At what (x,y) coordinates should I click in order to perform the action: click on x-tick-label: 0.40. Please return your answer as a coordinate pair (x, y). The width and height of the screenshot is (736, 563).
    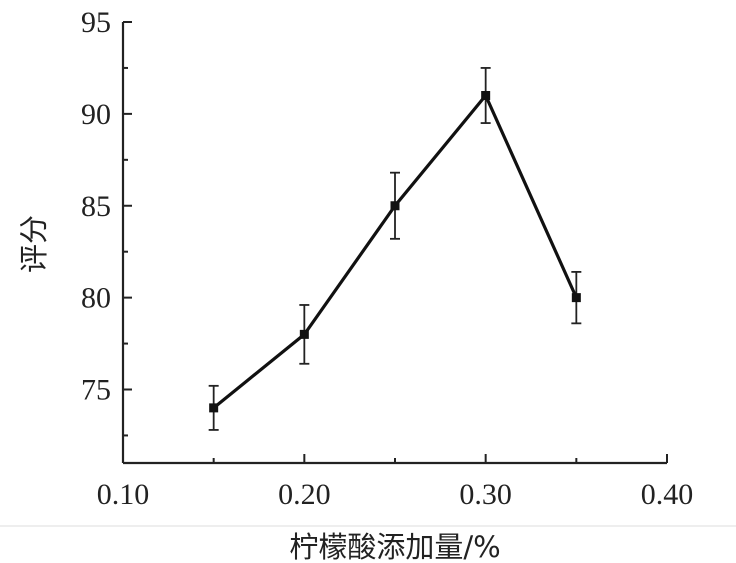
    Looking at the image, I should click on (667, 494).